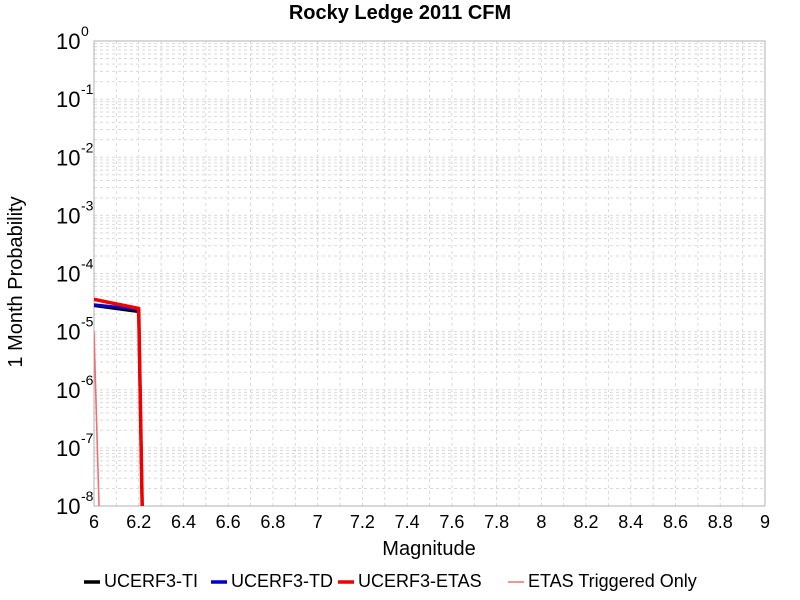  Describe the element at coordinates (228, 522) in the screenshot. I see `x-tick-label: 6.6` at that location.